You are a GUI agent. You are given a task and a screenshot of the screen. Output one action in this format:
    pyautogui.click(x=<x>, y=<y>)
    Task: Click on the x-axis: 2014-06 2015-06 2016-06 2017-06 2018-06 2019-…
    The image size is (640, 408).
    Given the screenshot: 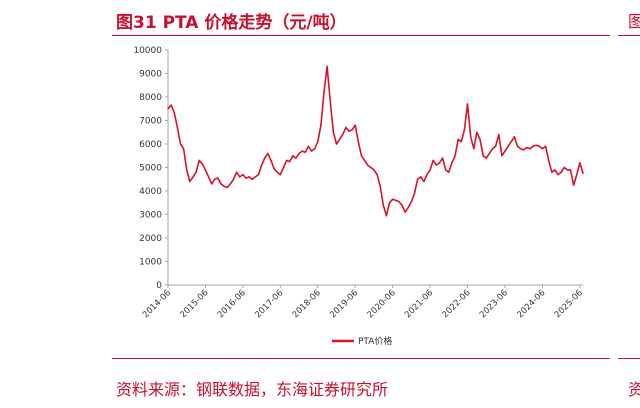 What is the action you would take?
    pyautogui.click(x=363, y=302)
    